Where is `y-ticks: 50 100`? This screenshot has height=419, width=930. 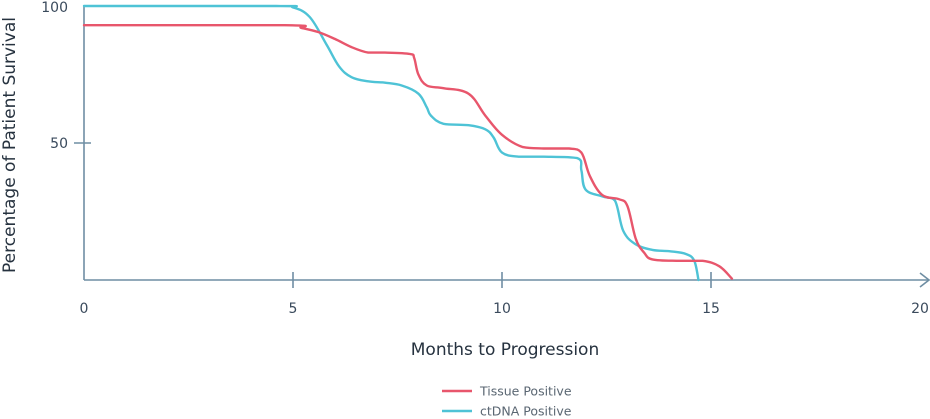
y-ticks: 50 100 is located at coordinates (66, 76).